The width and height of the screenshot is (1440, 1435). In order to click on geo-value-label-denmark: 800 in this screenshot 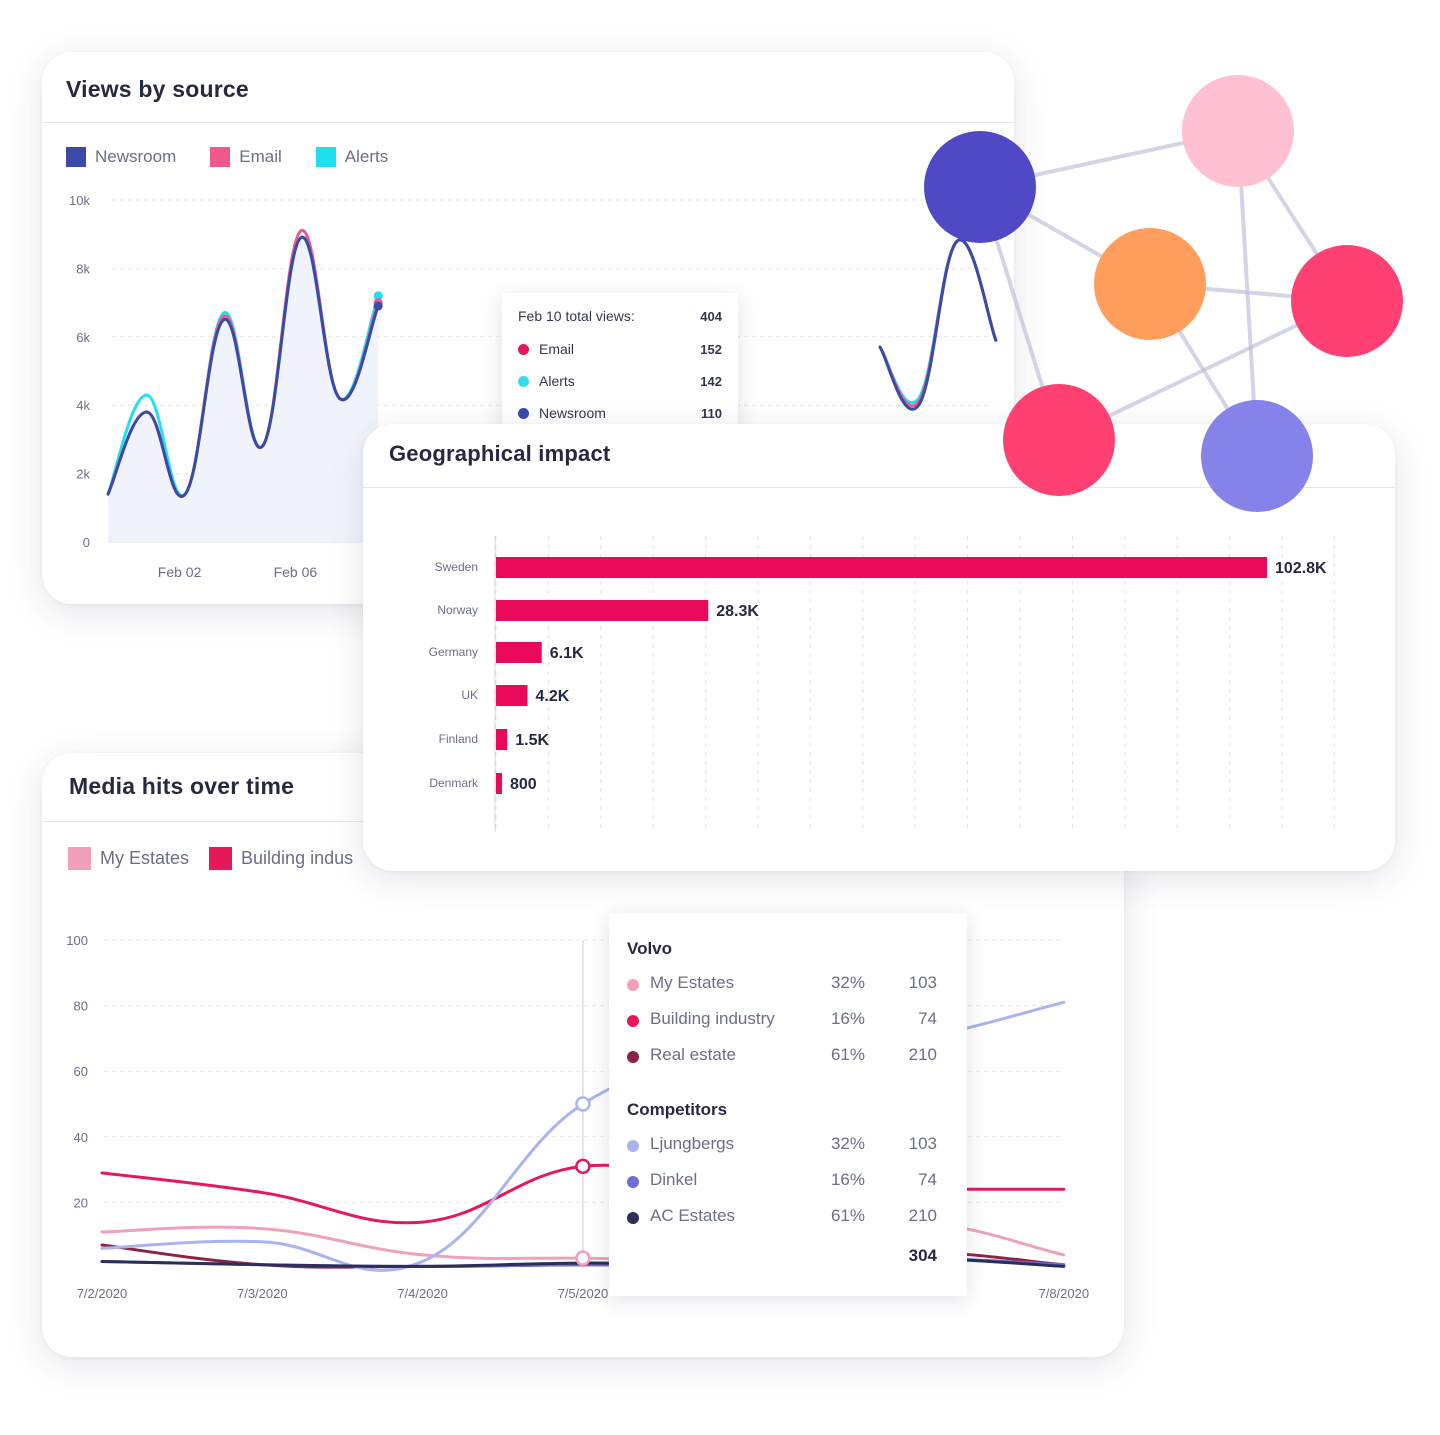, I will do `click(523, 784)`.